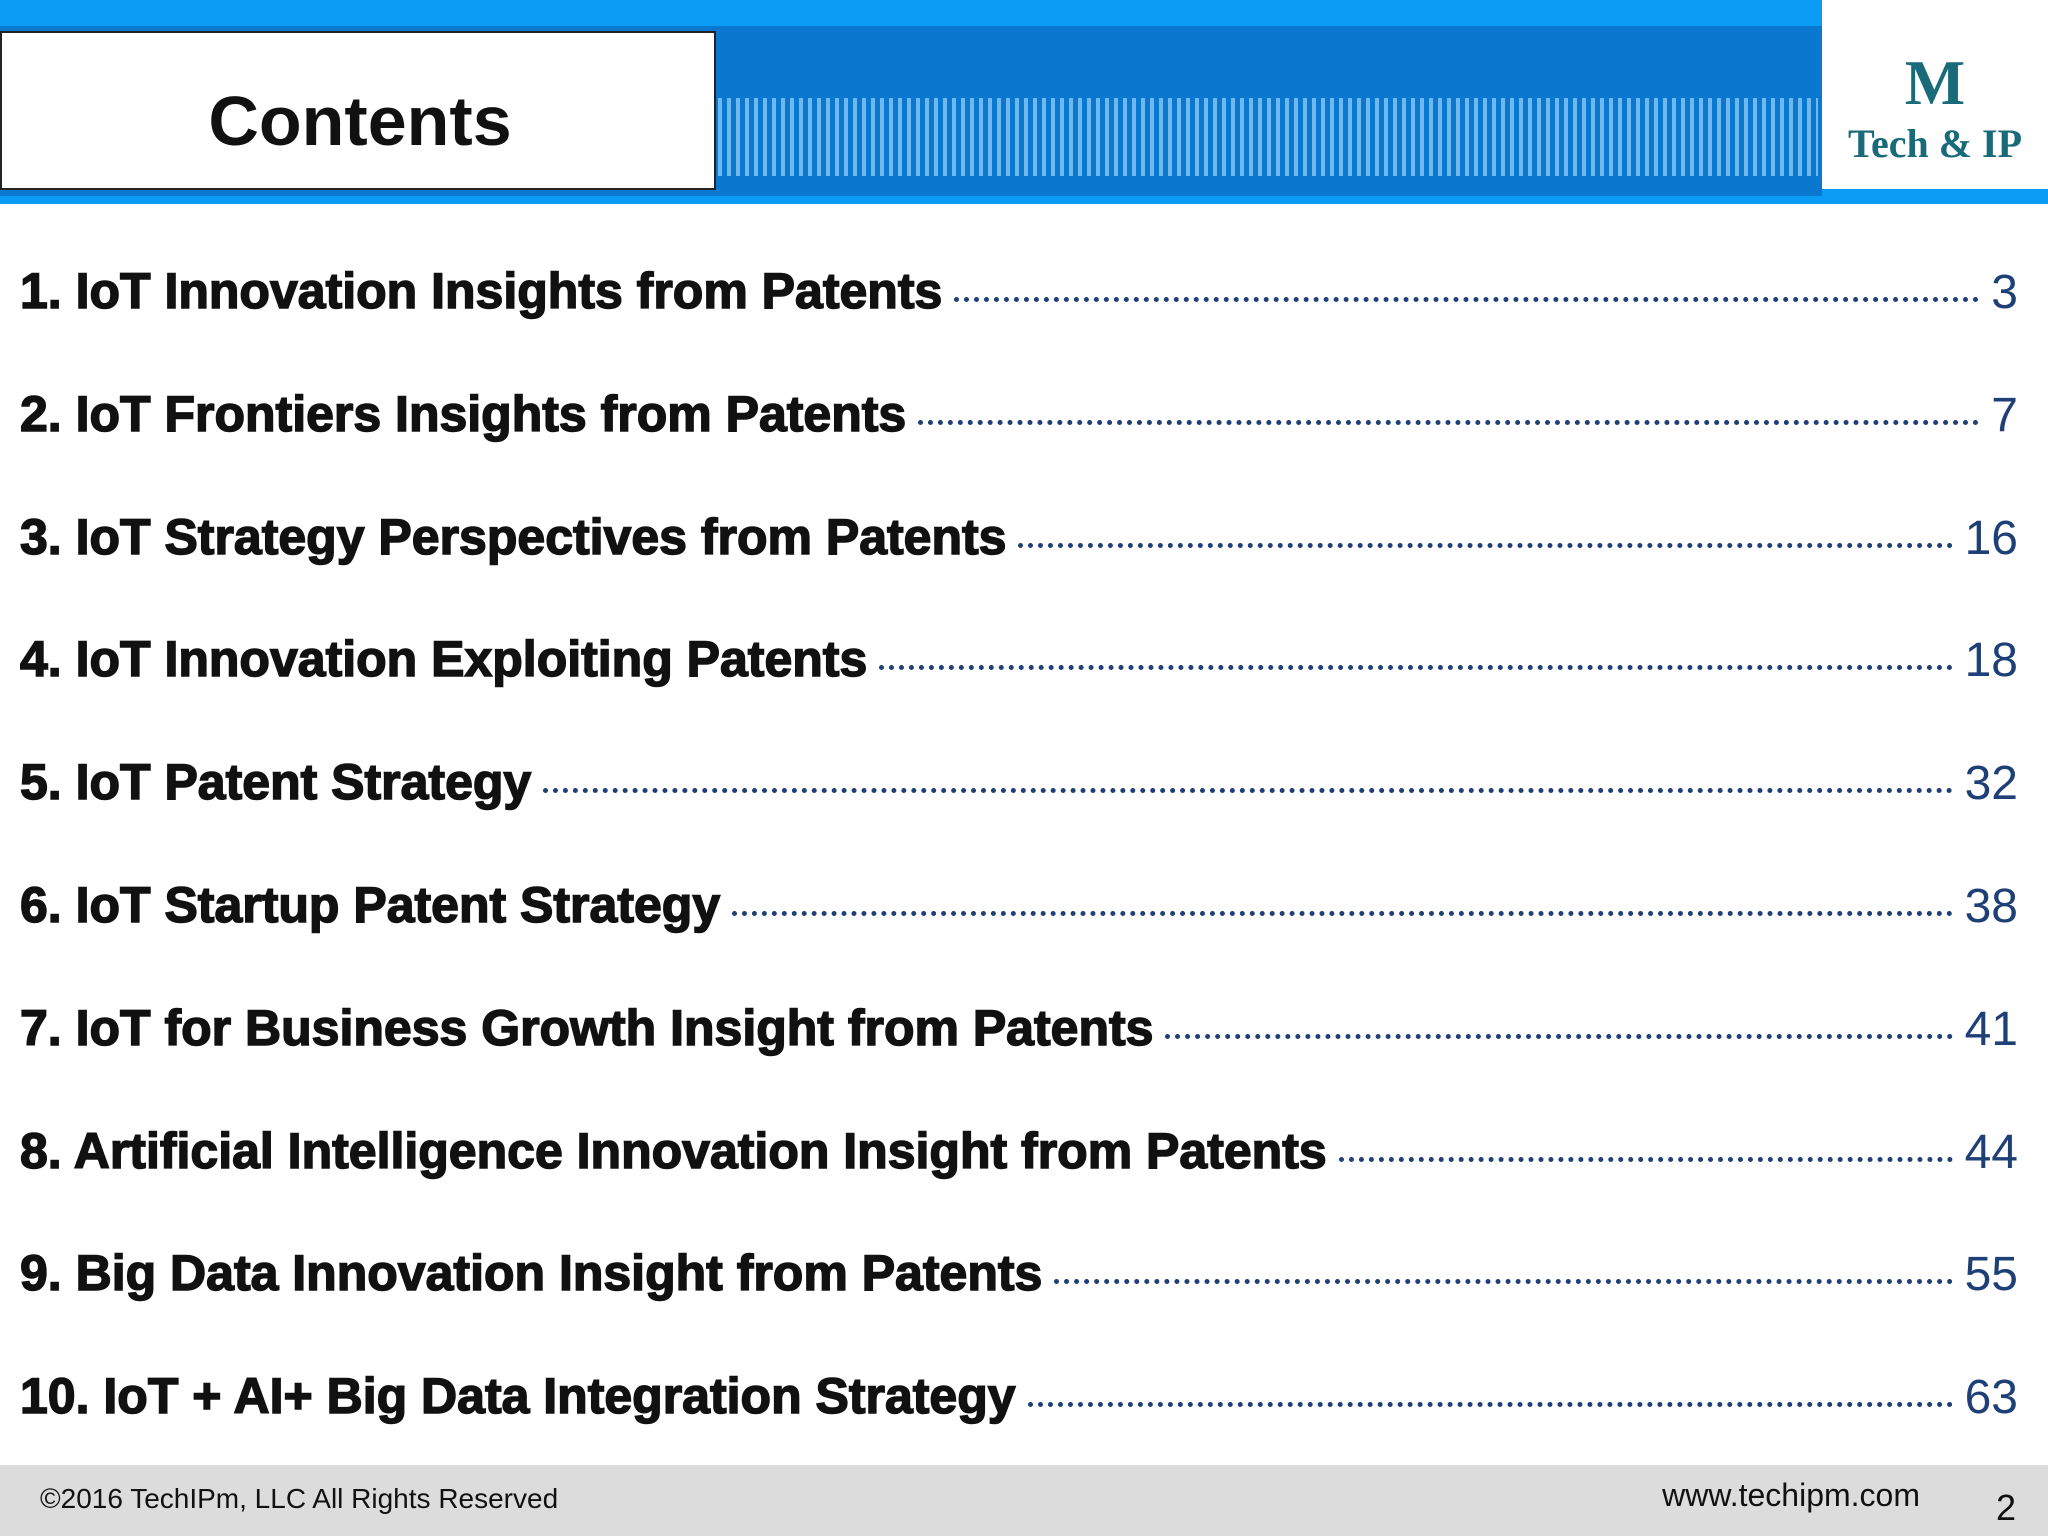 This screenshot has width=2048, height=1536. I want to click on copyright: ©2016 TechIPm, LLC All Rights Reserved, so click(299, 1499).